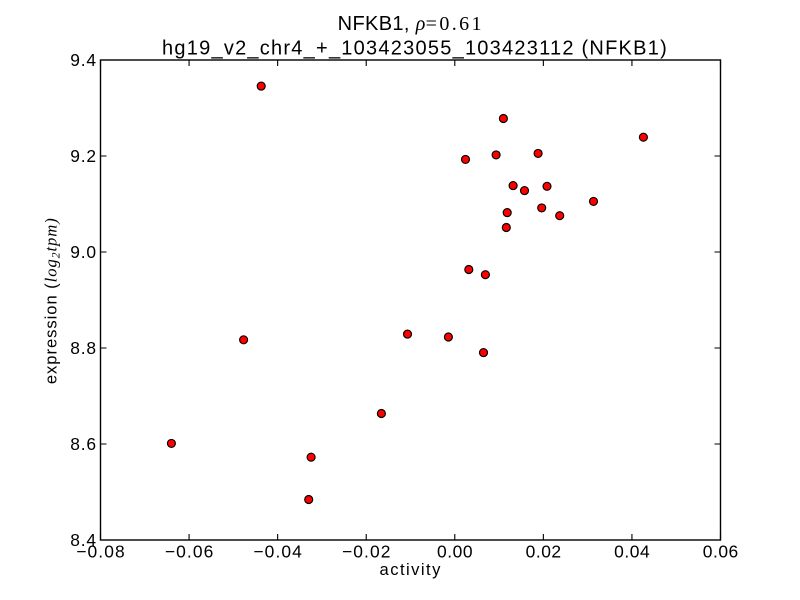 The image size is (800, 600). I want to click on svg-text: 8.6, so click(83, 444).